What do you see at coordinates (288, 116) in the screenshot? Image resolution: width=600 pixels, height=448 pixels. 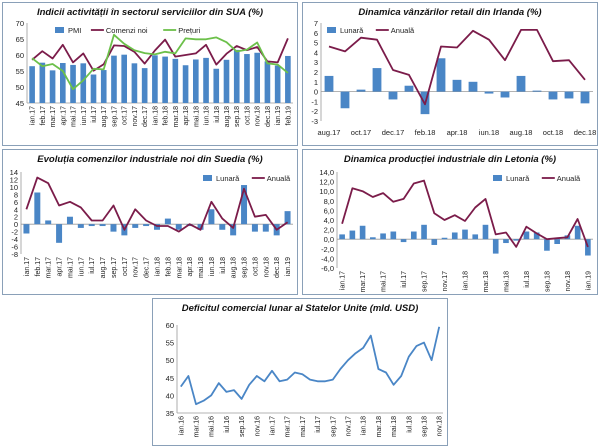 I see `x-tick-label: feb.19` at bounding box center [288, 116].